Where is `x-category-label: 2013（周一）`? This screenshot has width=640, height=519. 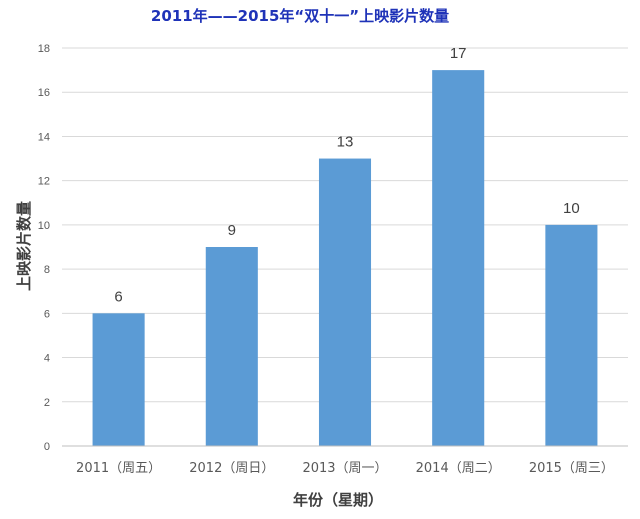
x-category-label: 2013（周一） is located at coordinates (344, 468).